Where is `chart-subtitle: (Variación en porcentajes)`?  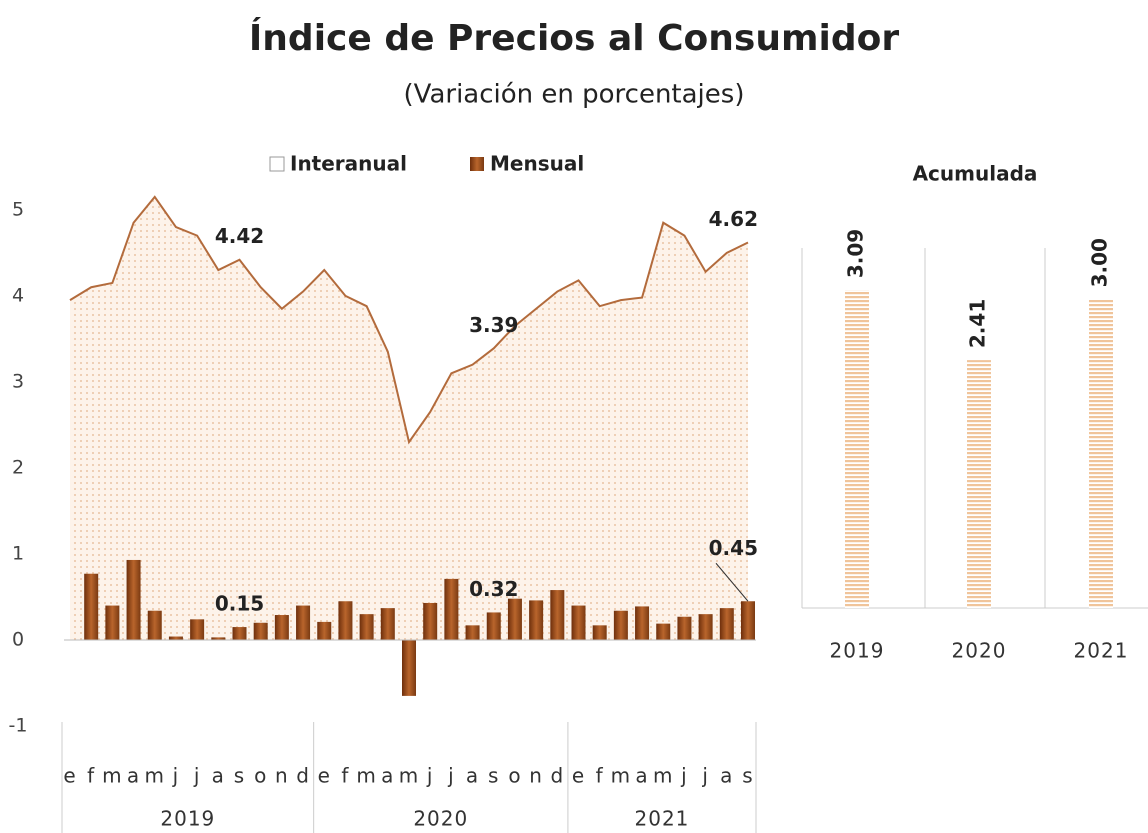
chart-subtitle: (Variación en porcentajes) is located at coordinates (574, 95).